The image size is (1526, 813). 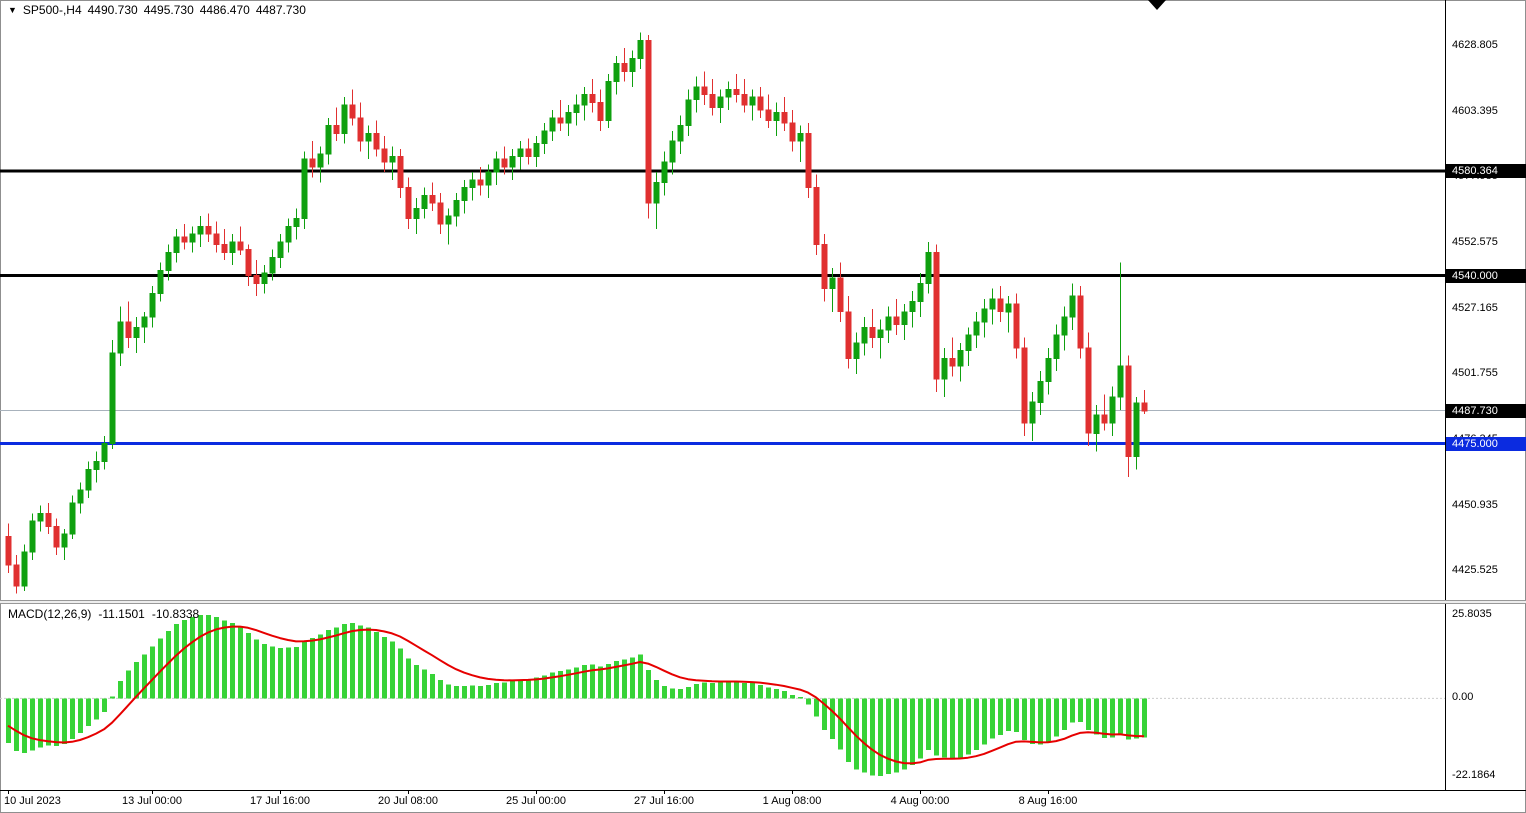 I want to click on time-axis-label: 8 Aug 16:00, so click(x=1048, y=801).